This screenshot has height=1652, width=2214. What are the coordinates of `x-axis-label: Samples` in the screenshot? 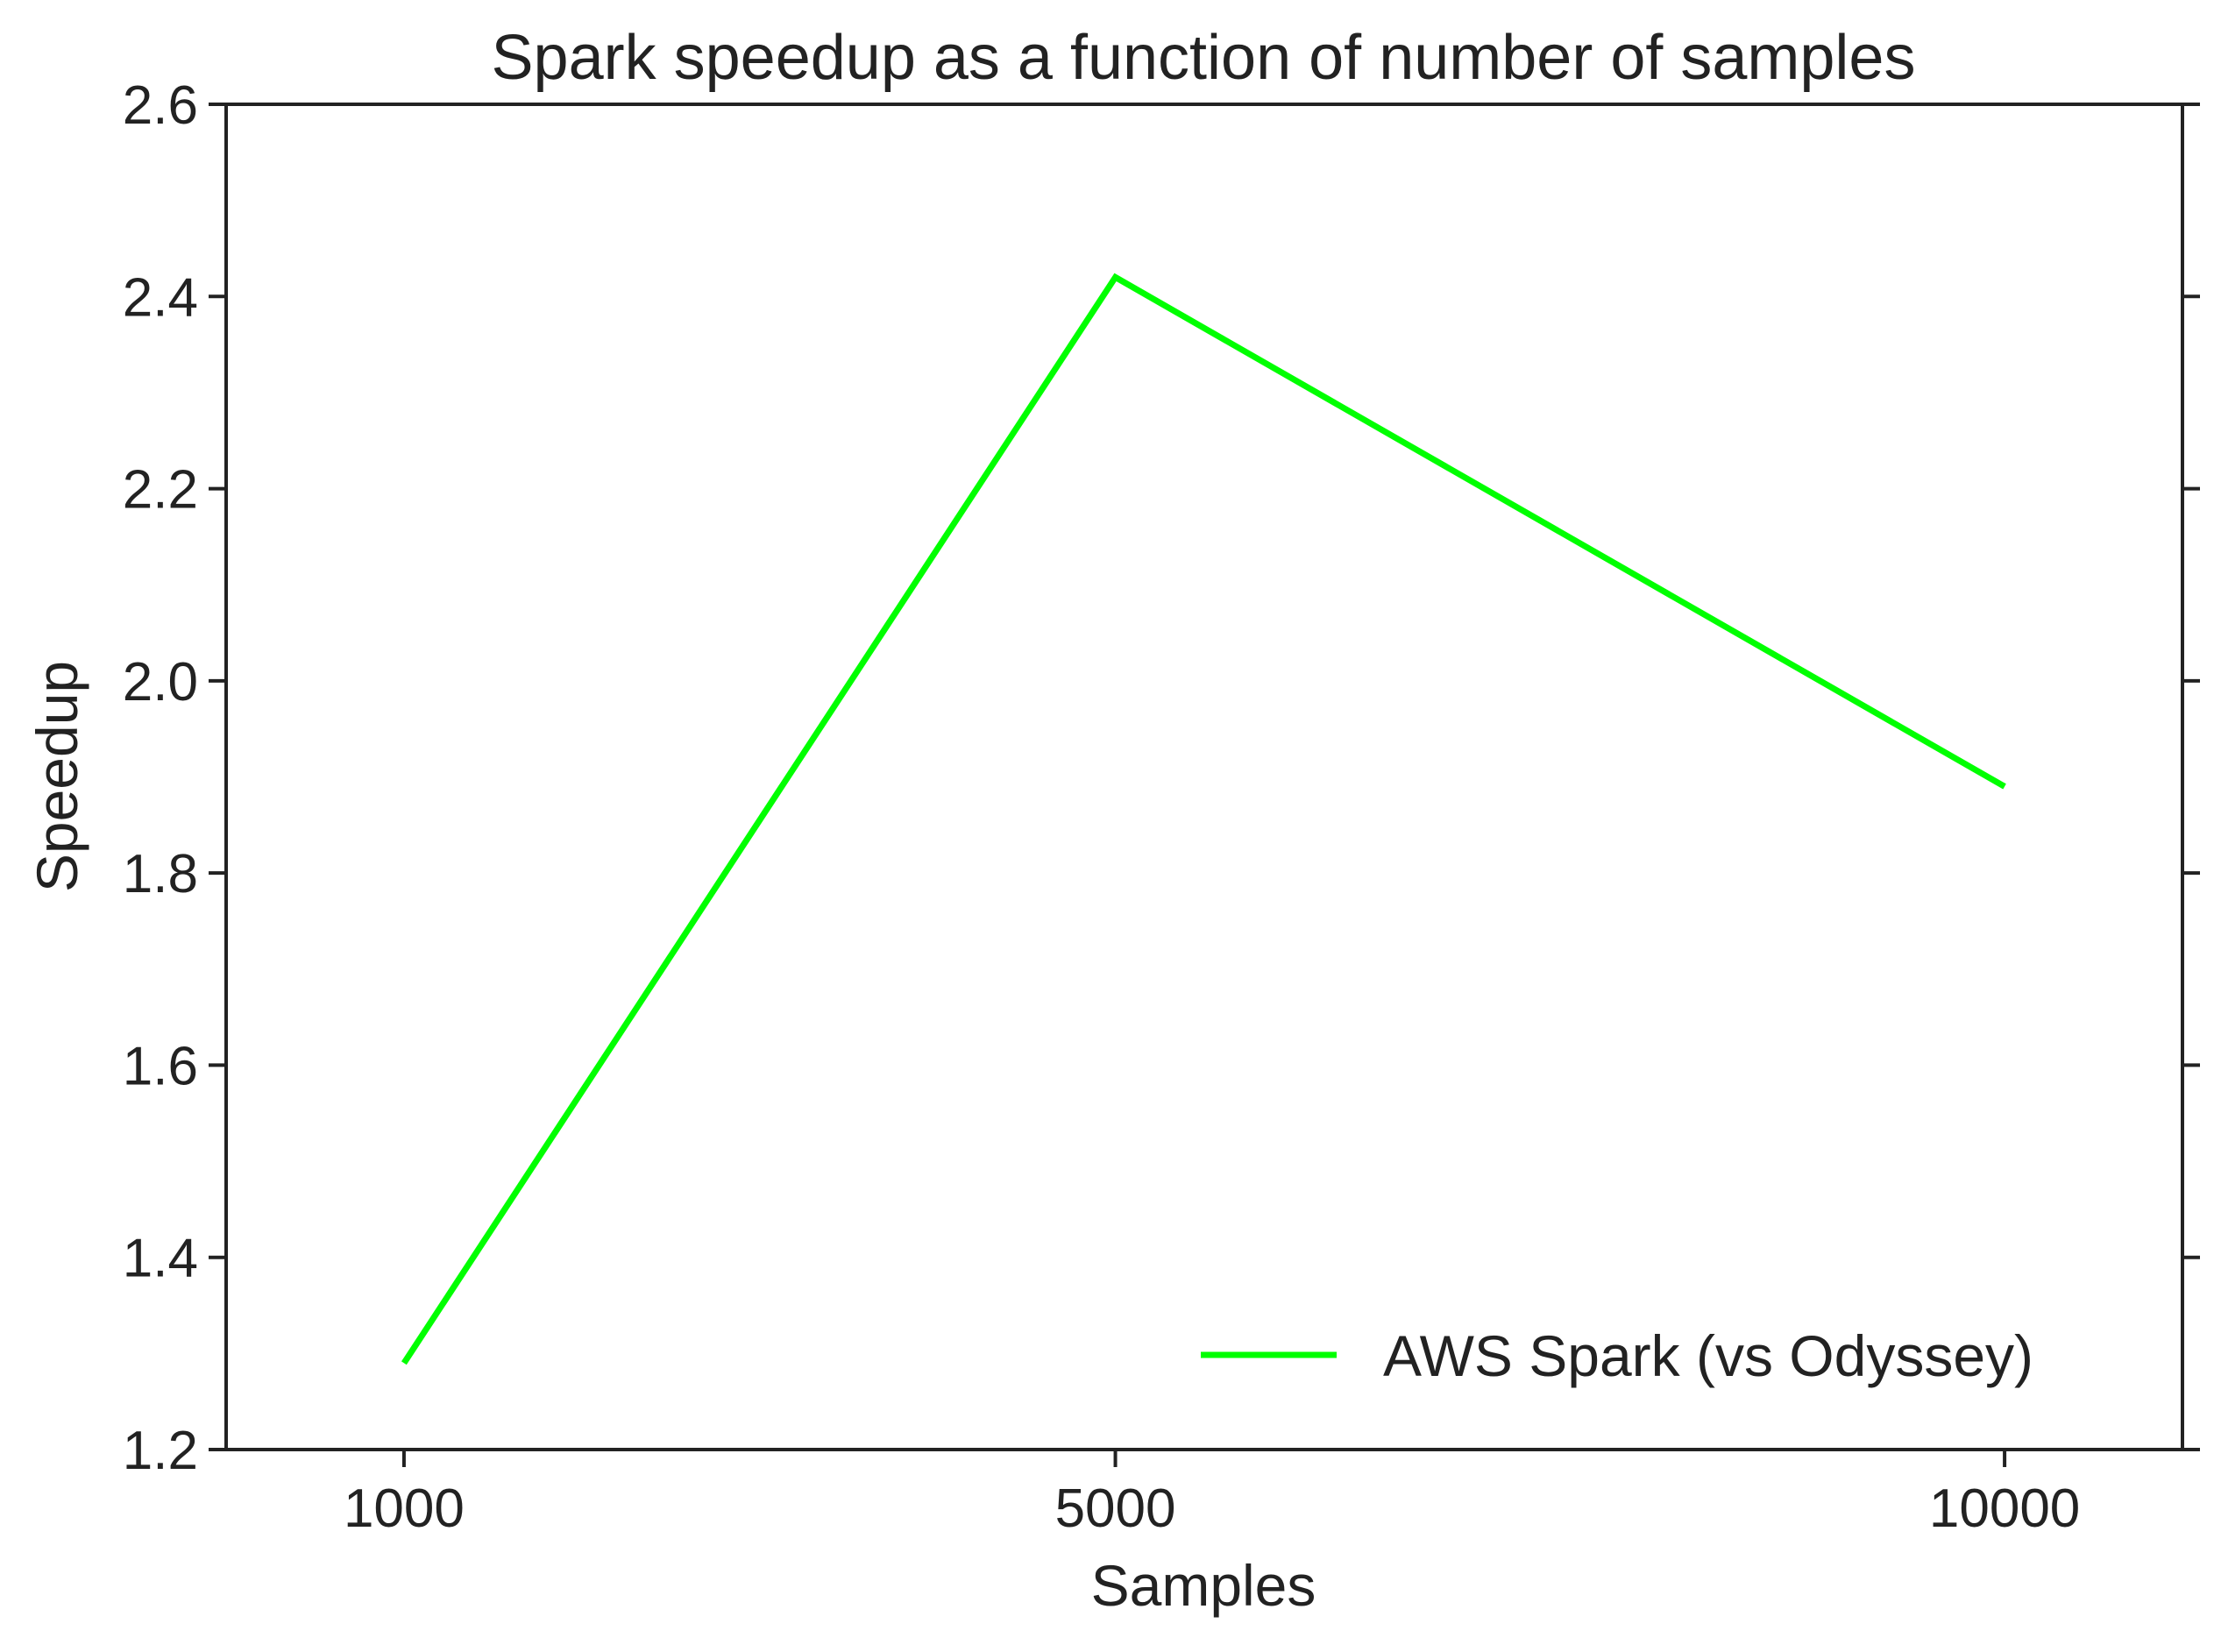 It's located at (1204, 1585).